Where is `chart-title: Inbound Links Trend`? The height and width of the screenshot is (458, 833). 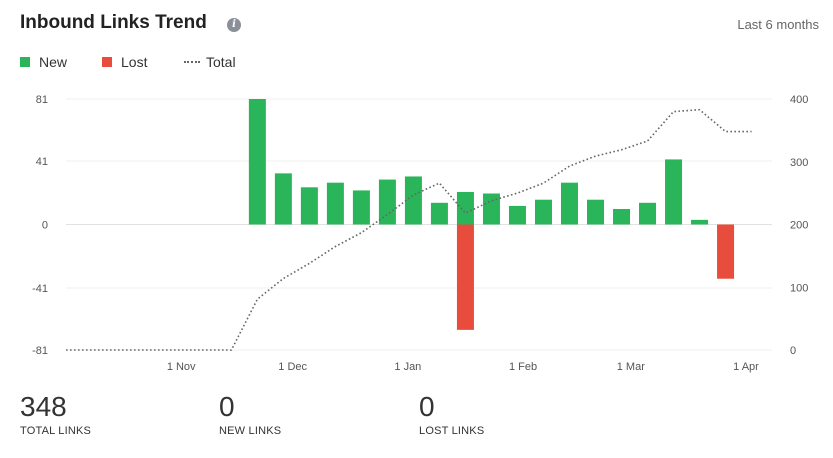
chart-title: Inbound Links Trend is located at coordinates (113, 22).